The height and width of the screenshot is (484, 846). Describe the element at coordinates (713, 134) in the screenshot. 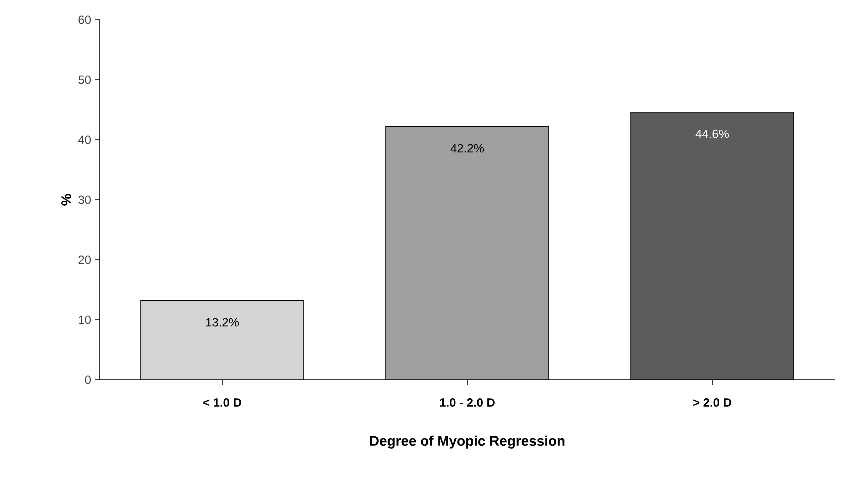

I see `data-label: 44.6%` at that location.